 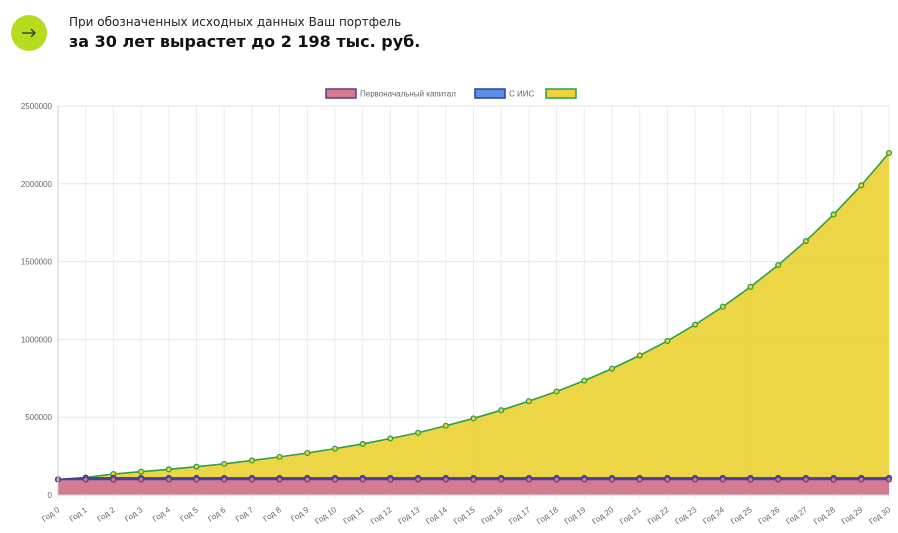 What do you see at coordinates (561, 93) in the screenshot?
I see `legend-swatch-growth` at bounding box center [561, 93].